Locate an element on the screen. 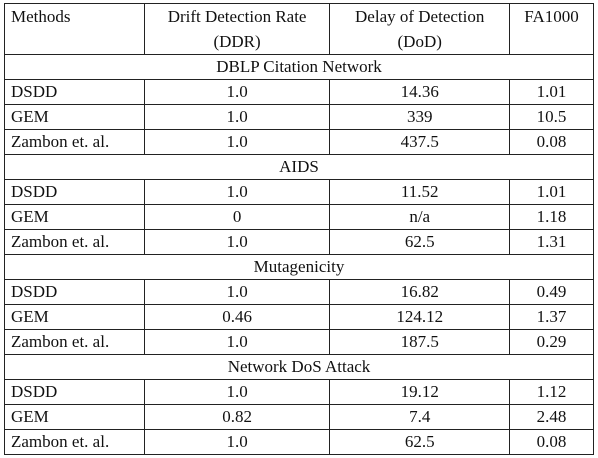 Image resolution: width=598 pixels, height=458 pixels. table-row: DSDD 1.0 16.82 0.49 is located at coordinates (299, 292).